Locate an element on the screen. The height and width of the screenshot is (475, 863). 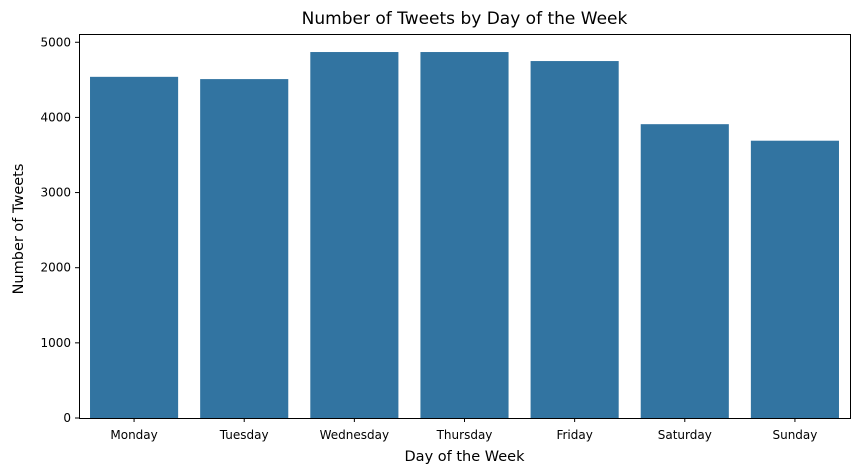
x-tick-label-monday: Monday is located at coordinates (133, 435).